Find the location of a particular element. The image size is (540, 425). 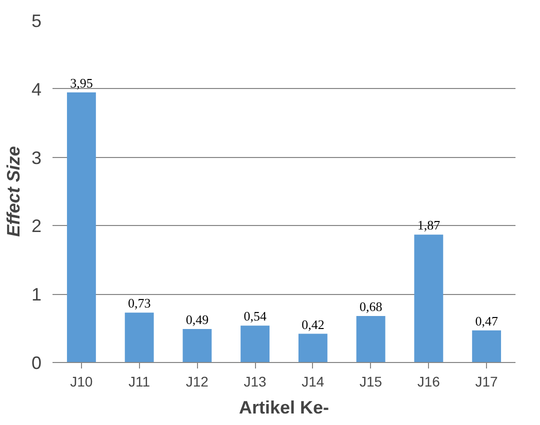

x-tick-label: J17 is located at coordinates (486, 382).